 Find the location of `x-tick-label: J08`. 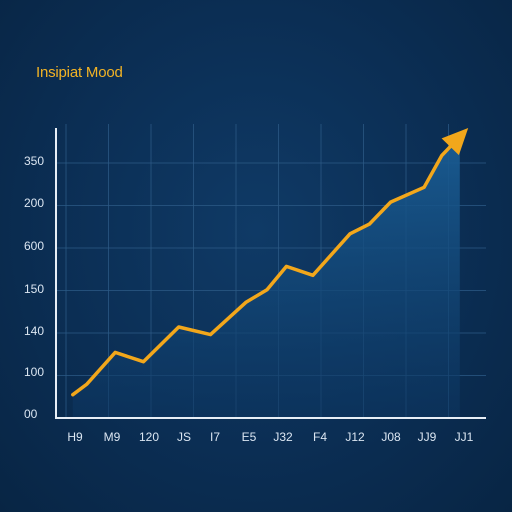

x-tick-label: J08 is located at coordinates (391, 437).